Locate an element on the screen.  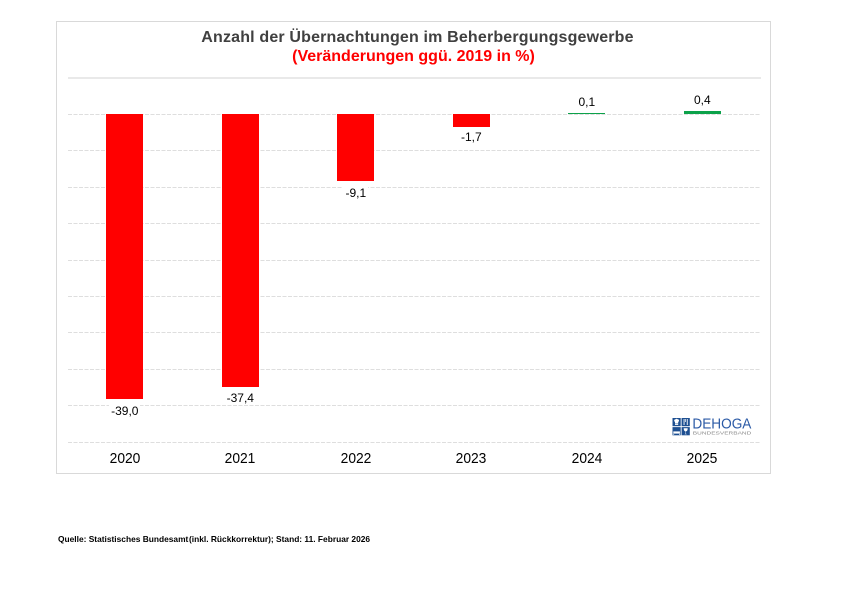
svg-text: BUNDESVERBAND is located at coordinates (722, 433).